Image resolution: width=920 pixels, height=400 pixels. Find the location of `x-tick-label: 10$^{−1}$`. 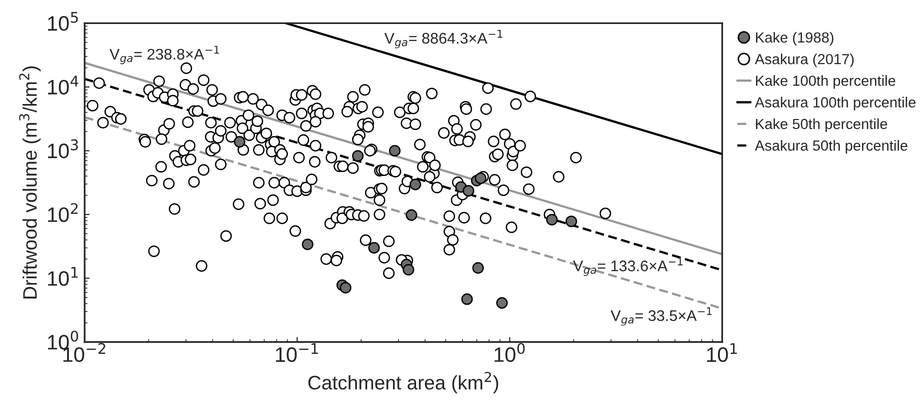

x-tick-label: 10$^{−1}$ is located at coordinates (297, 352).